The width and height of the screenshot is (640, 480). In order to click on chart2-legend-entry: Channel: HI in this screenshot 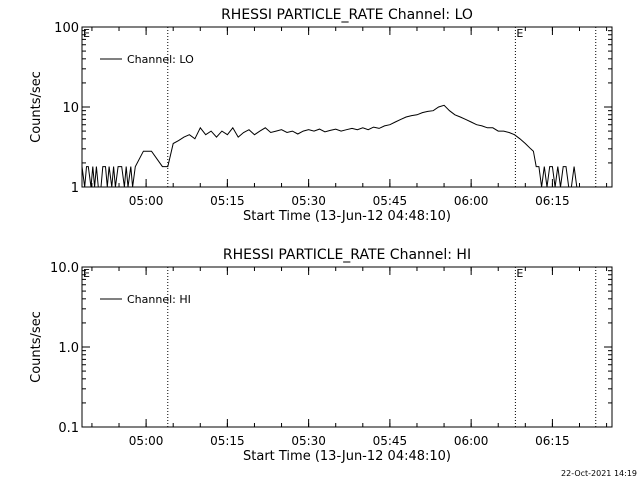, I will do `click(159, 299)`.